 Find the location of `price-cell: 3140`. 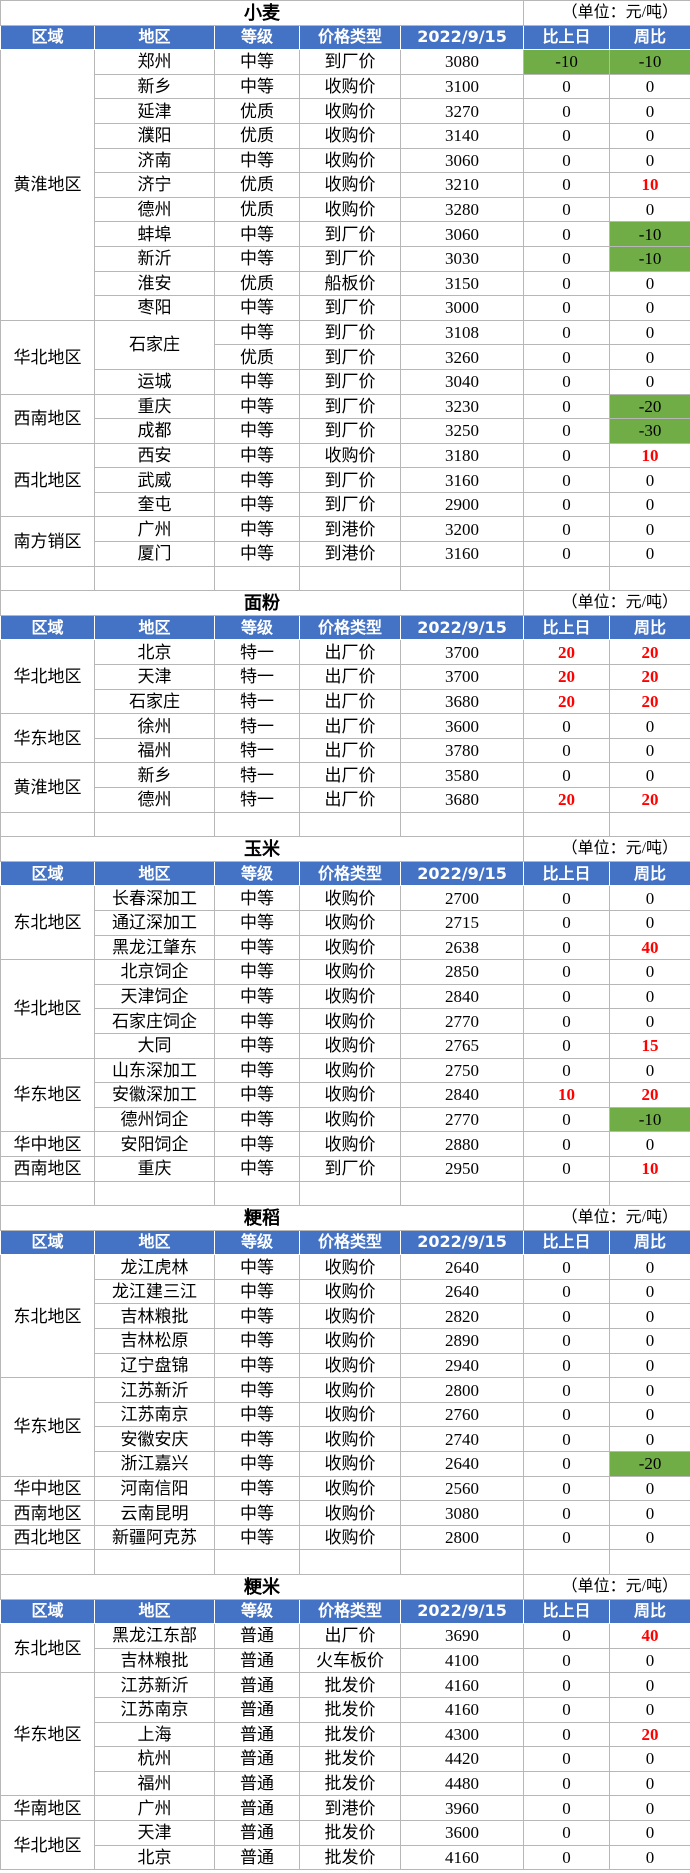

price-cell: 3140 is located at coordinates (462, 135).